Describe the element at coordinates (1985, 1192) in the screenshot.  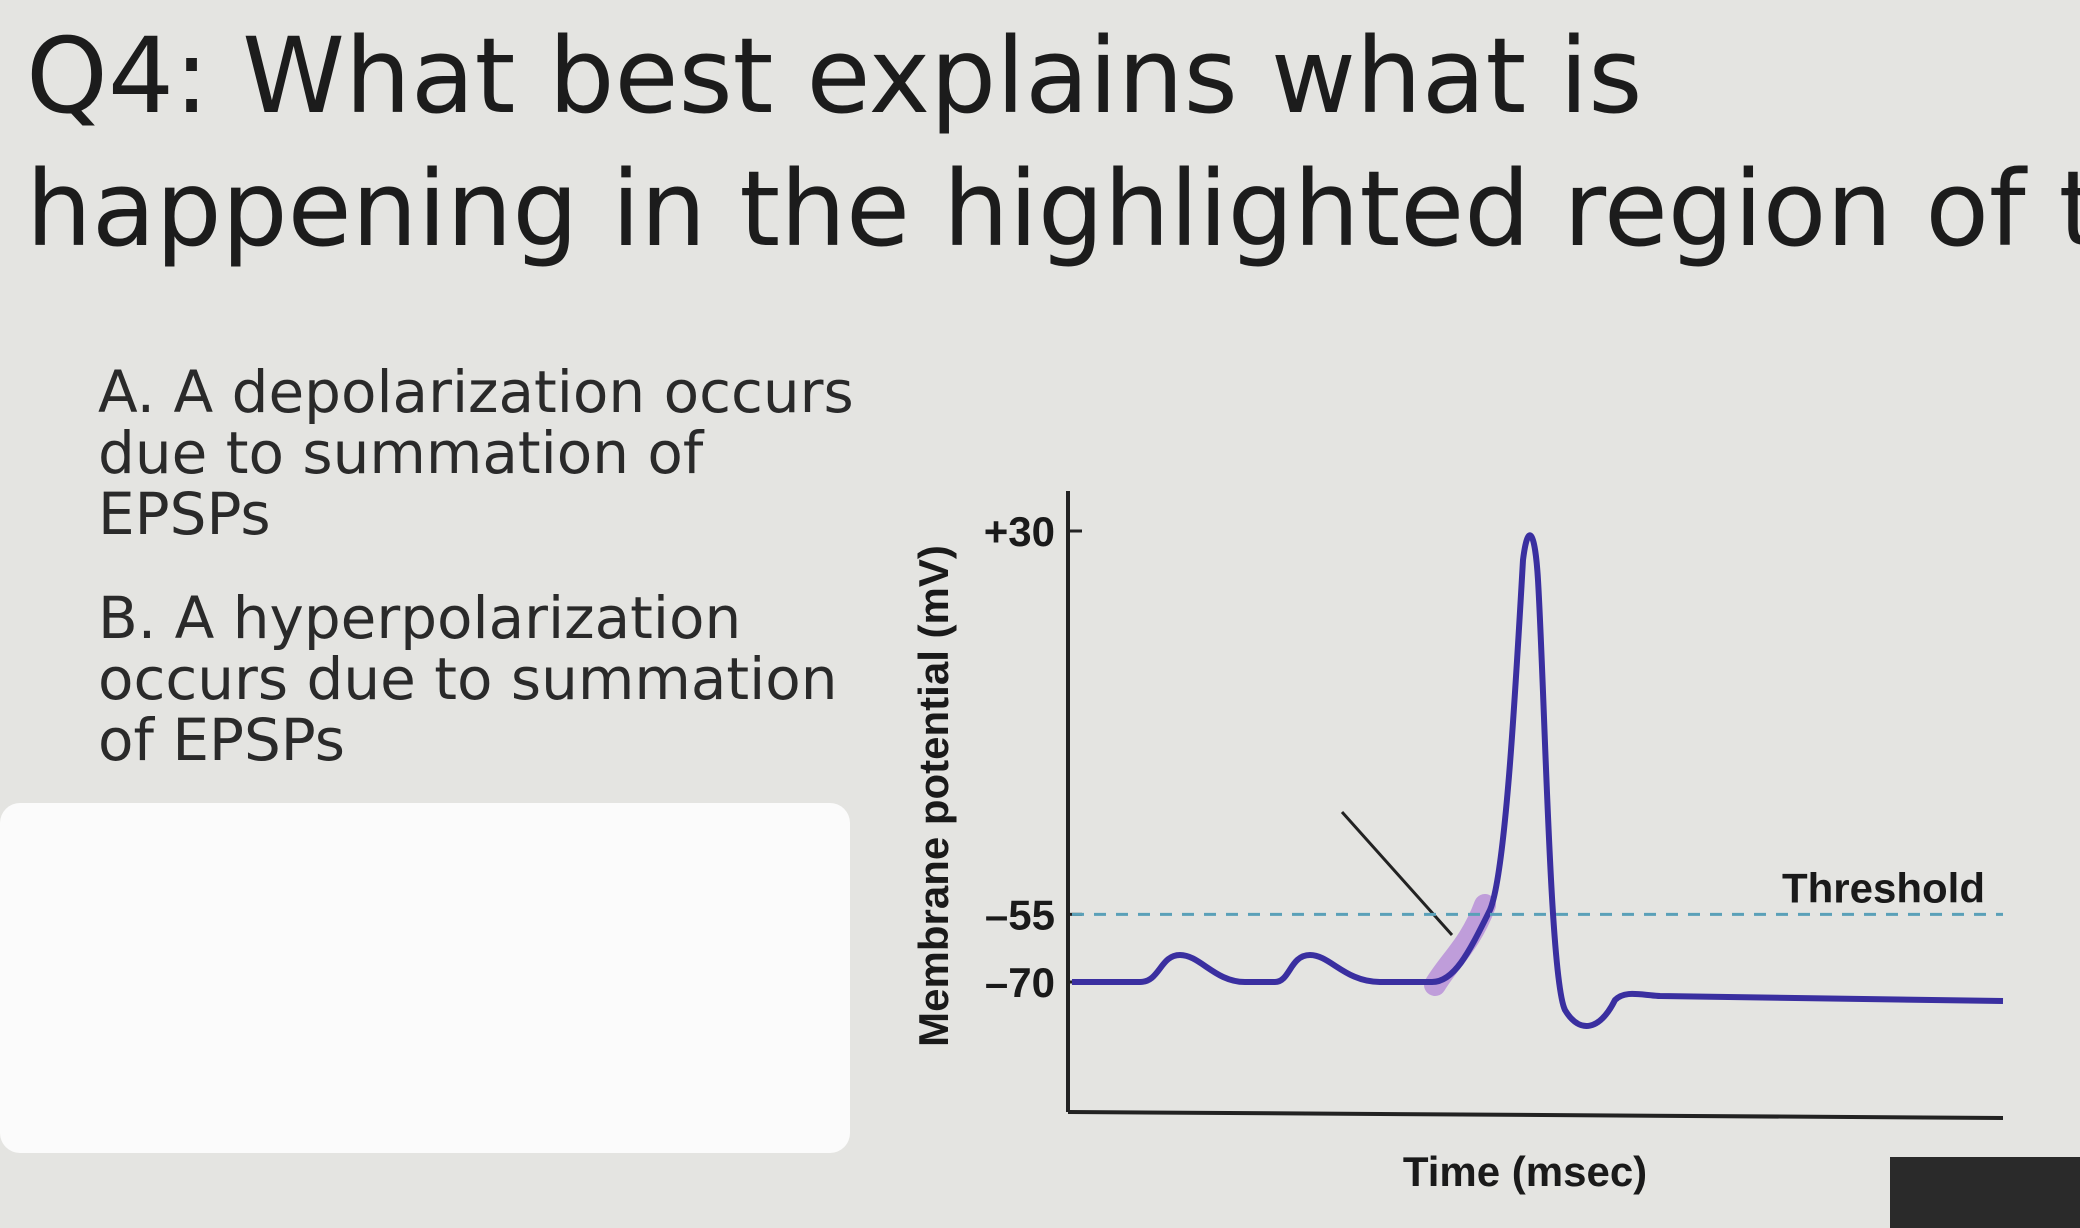
I see `dark-corner` at that location.